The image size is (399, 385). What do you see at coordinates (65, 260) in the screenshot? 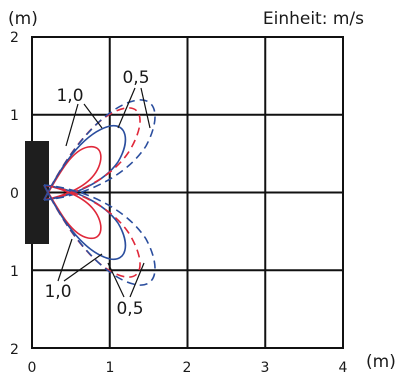
I see `leader-bottom-1-0-a` at bounding box center [65, 260].